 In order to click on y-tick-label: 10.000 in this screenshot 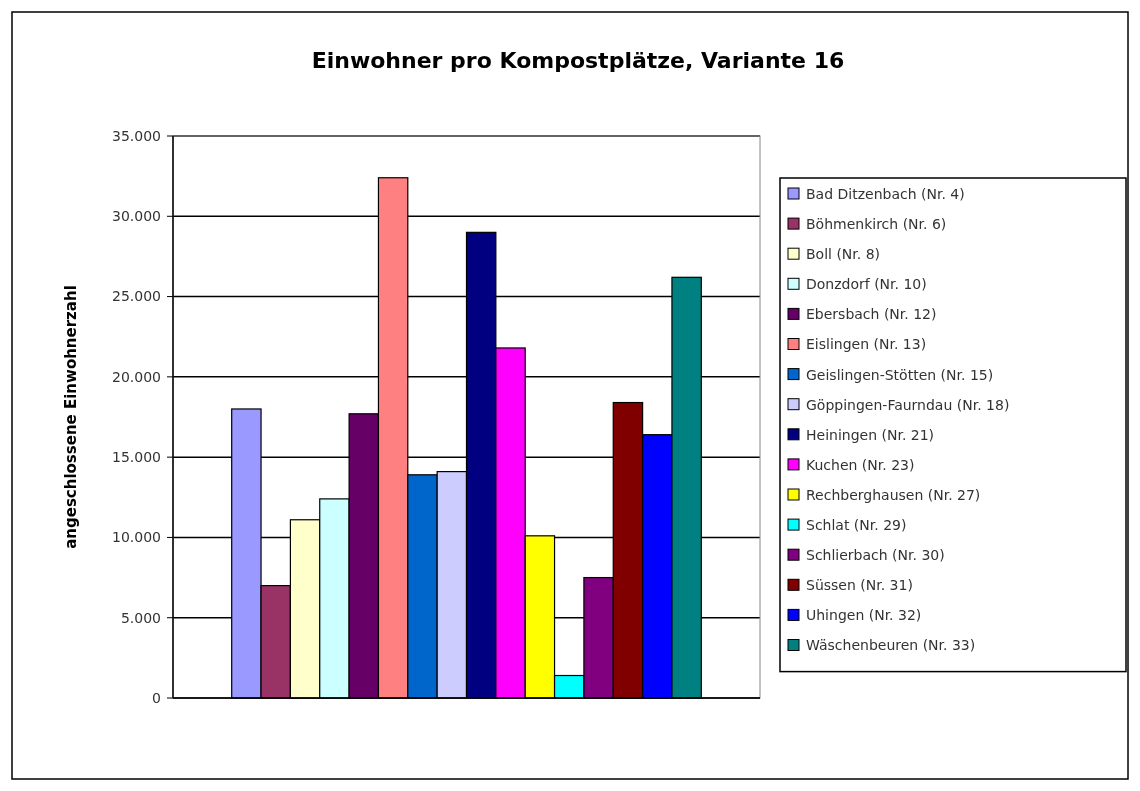, I will do `click(136, 537)`.